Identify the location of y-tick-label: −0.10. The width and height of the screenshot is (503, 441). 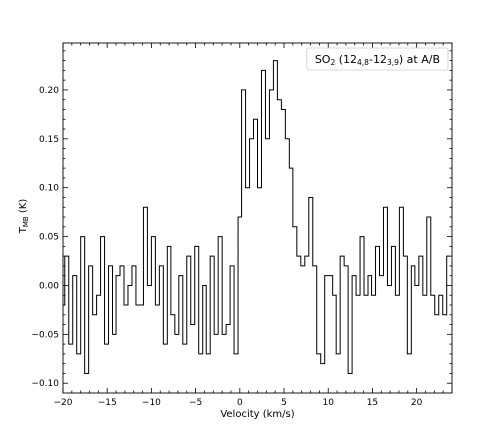
(45, 384).